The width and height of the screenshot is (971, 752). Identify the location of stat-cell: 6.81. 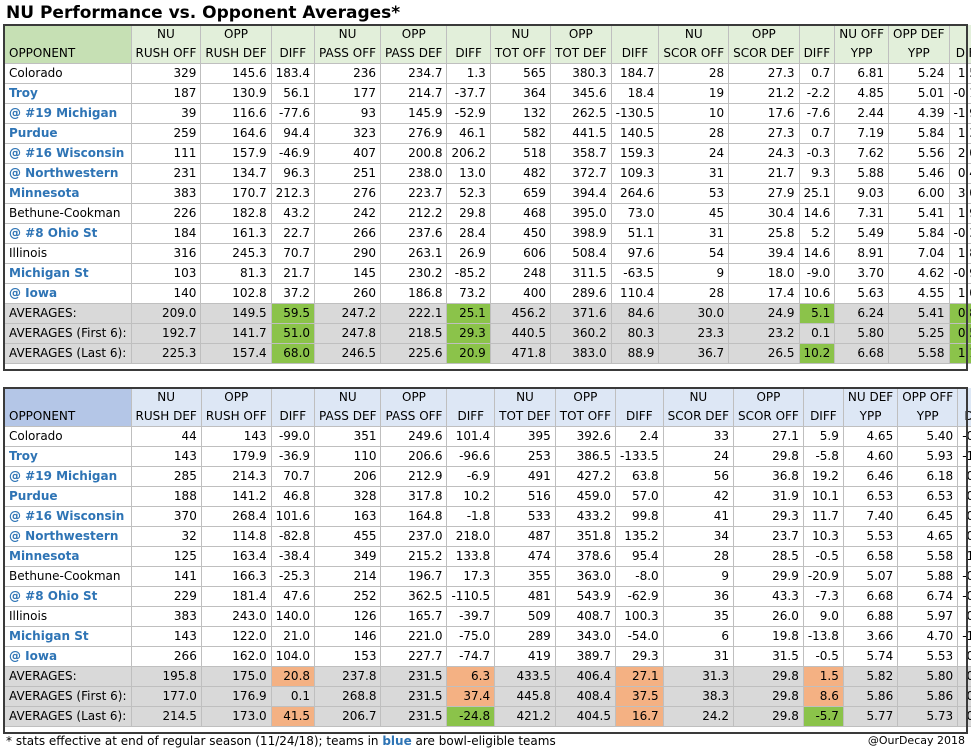
(862, 73).